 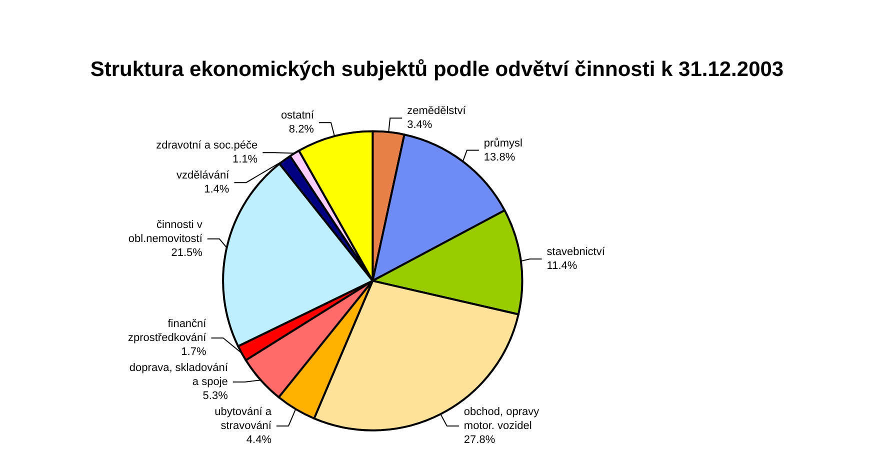 I want to click on slice-label: ubytování a stravování, so click(x=243, y=419).